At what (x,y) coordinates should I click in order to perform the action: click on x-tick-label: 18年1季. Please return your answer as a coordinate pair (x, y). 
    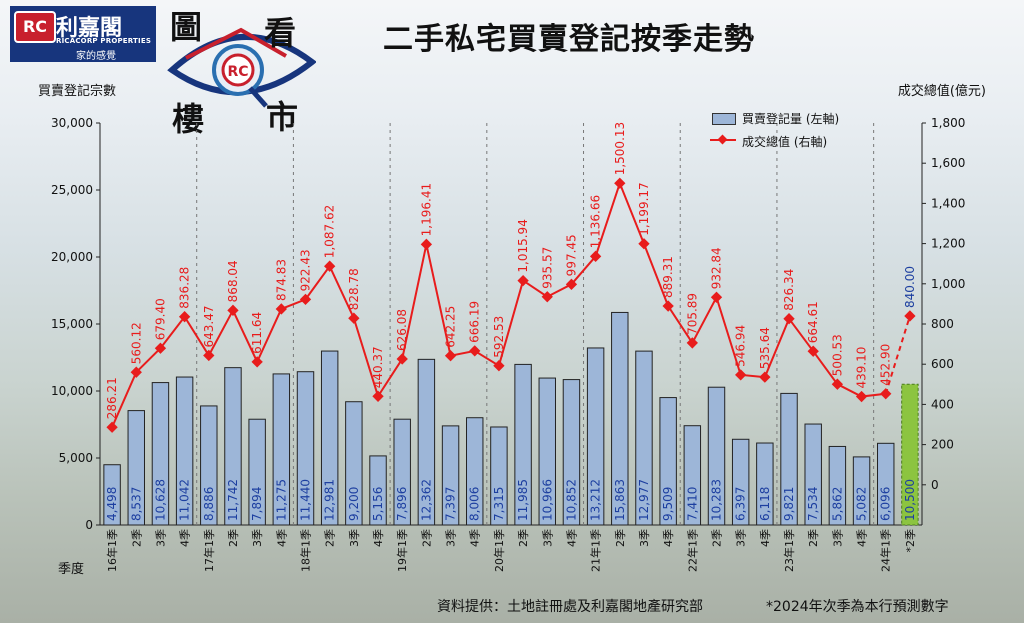
    Looking at the image, I should click on (306, 550).